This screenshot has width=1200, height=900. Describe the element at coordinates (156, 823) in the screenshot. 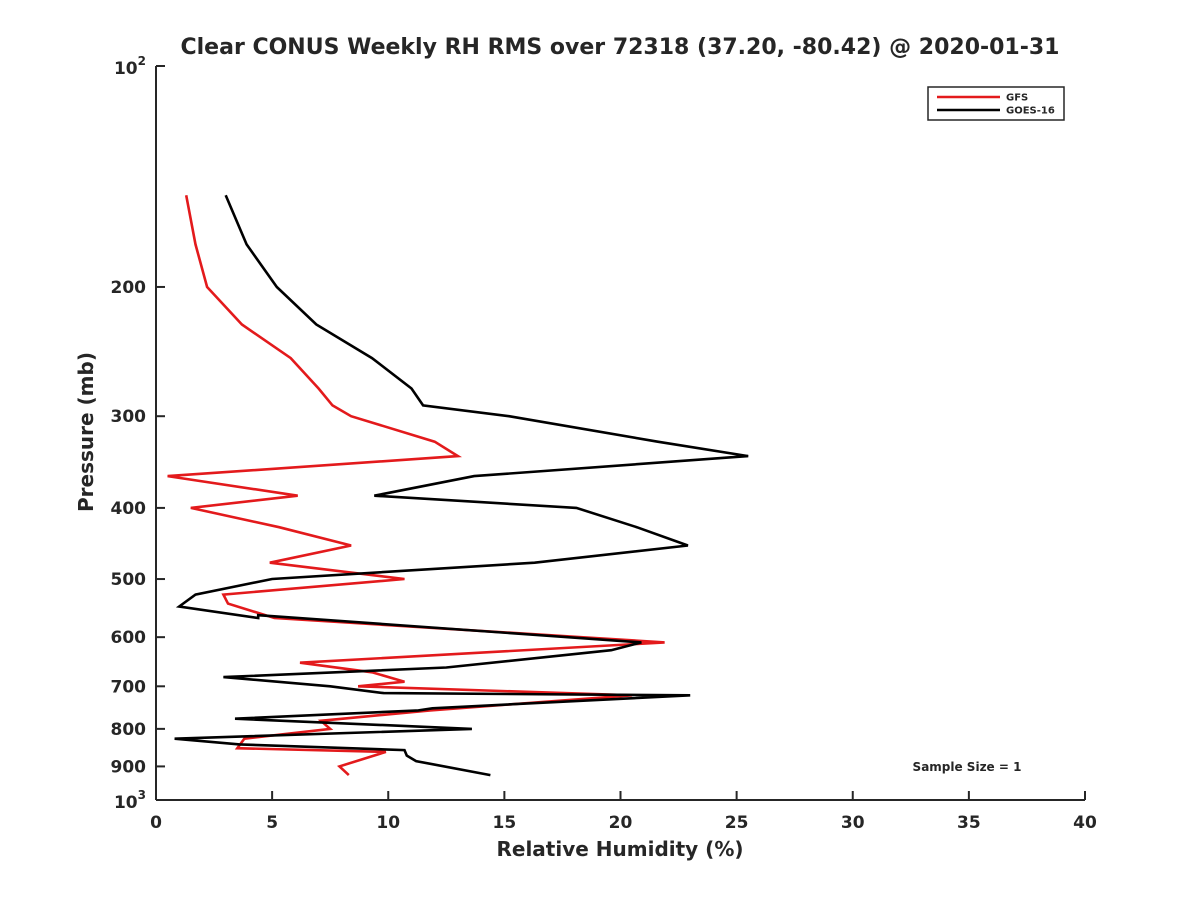

I see `x-tick-label: 0` at that location.